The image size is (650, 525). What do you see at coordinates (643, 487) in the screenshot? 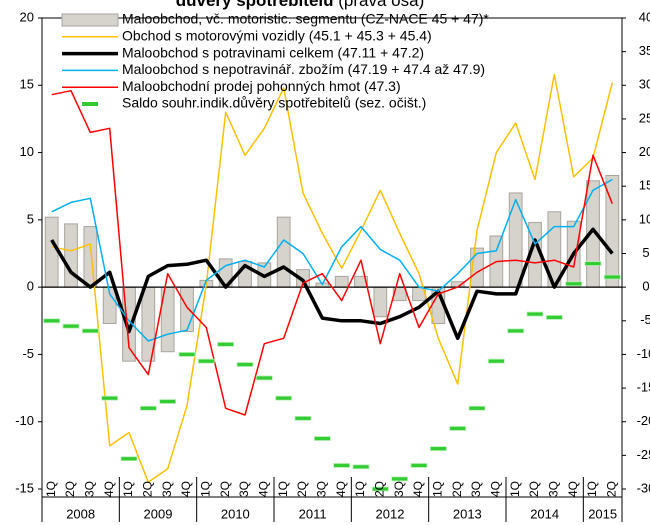
I see `y2-tick-label: -30` at bounding box center [643, 487].